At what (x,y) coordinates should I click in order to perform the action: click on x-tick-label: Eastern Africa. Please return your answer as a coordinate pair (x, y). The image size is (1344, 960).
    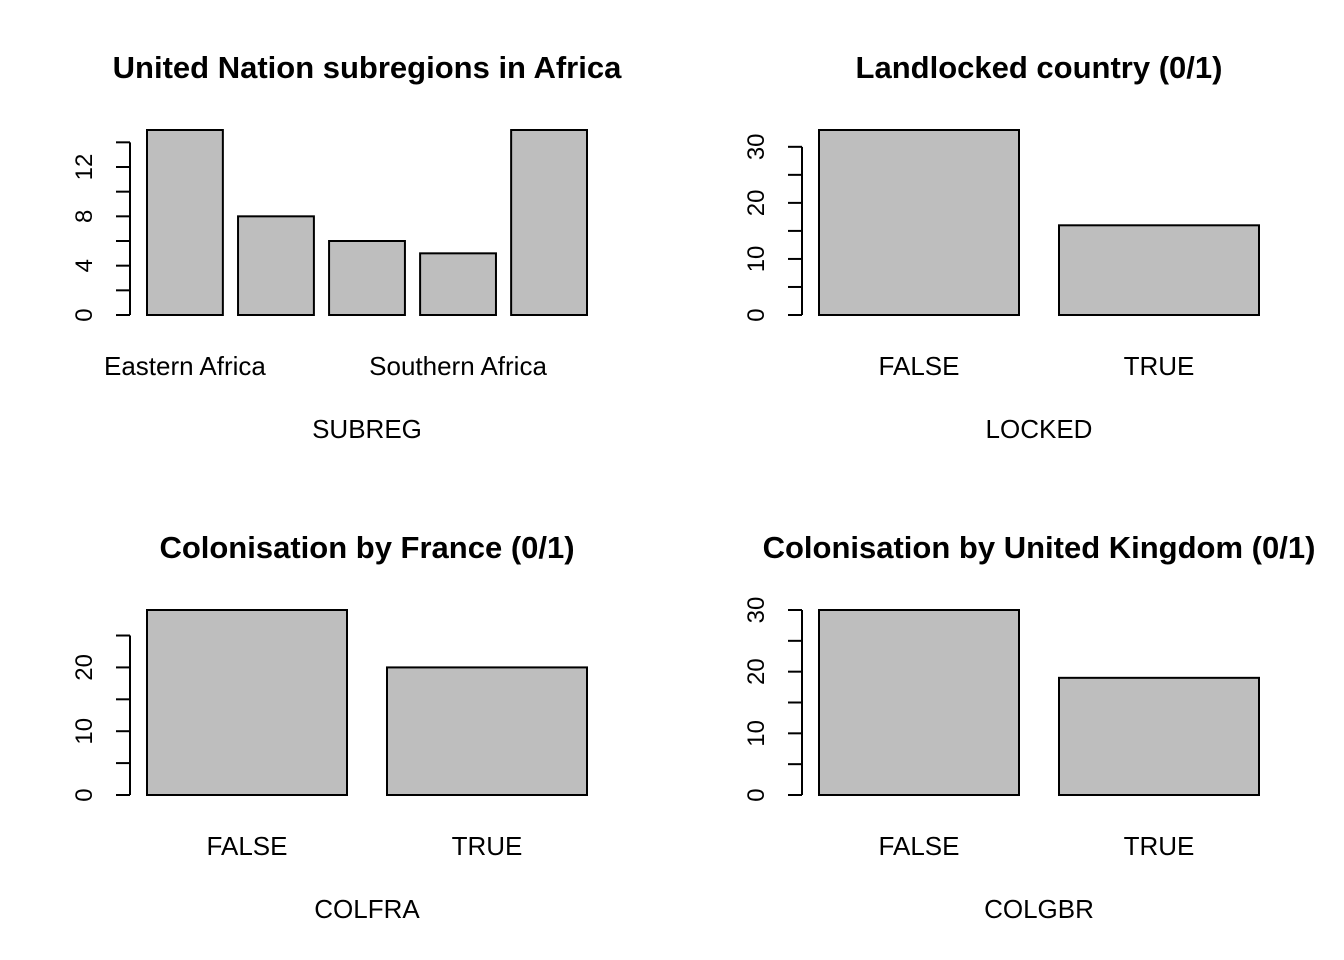
    Looking at the image, I should click on (185, 366).